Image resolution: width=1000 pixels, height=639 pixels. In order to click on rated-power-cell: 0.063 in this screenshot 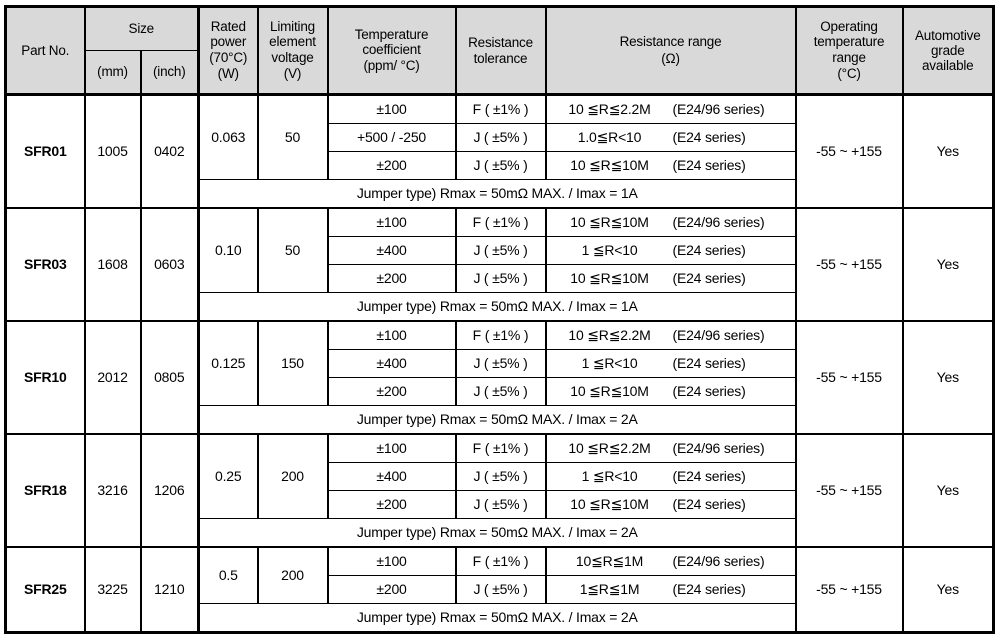, I will do `click(228, 136)`.